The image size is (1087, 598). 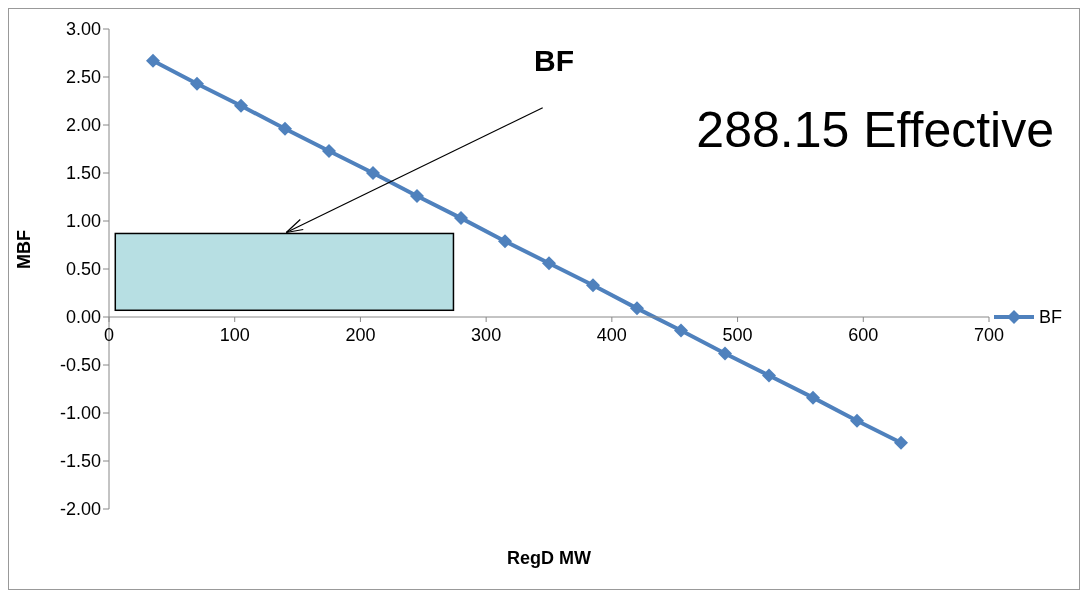 What do you see at coordinates (109, 335) in the screenshot?
I see `x-tick-label: 0` at bounding box center [109, 335].